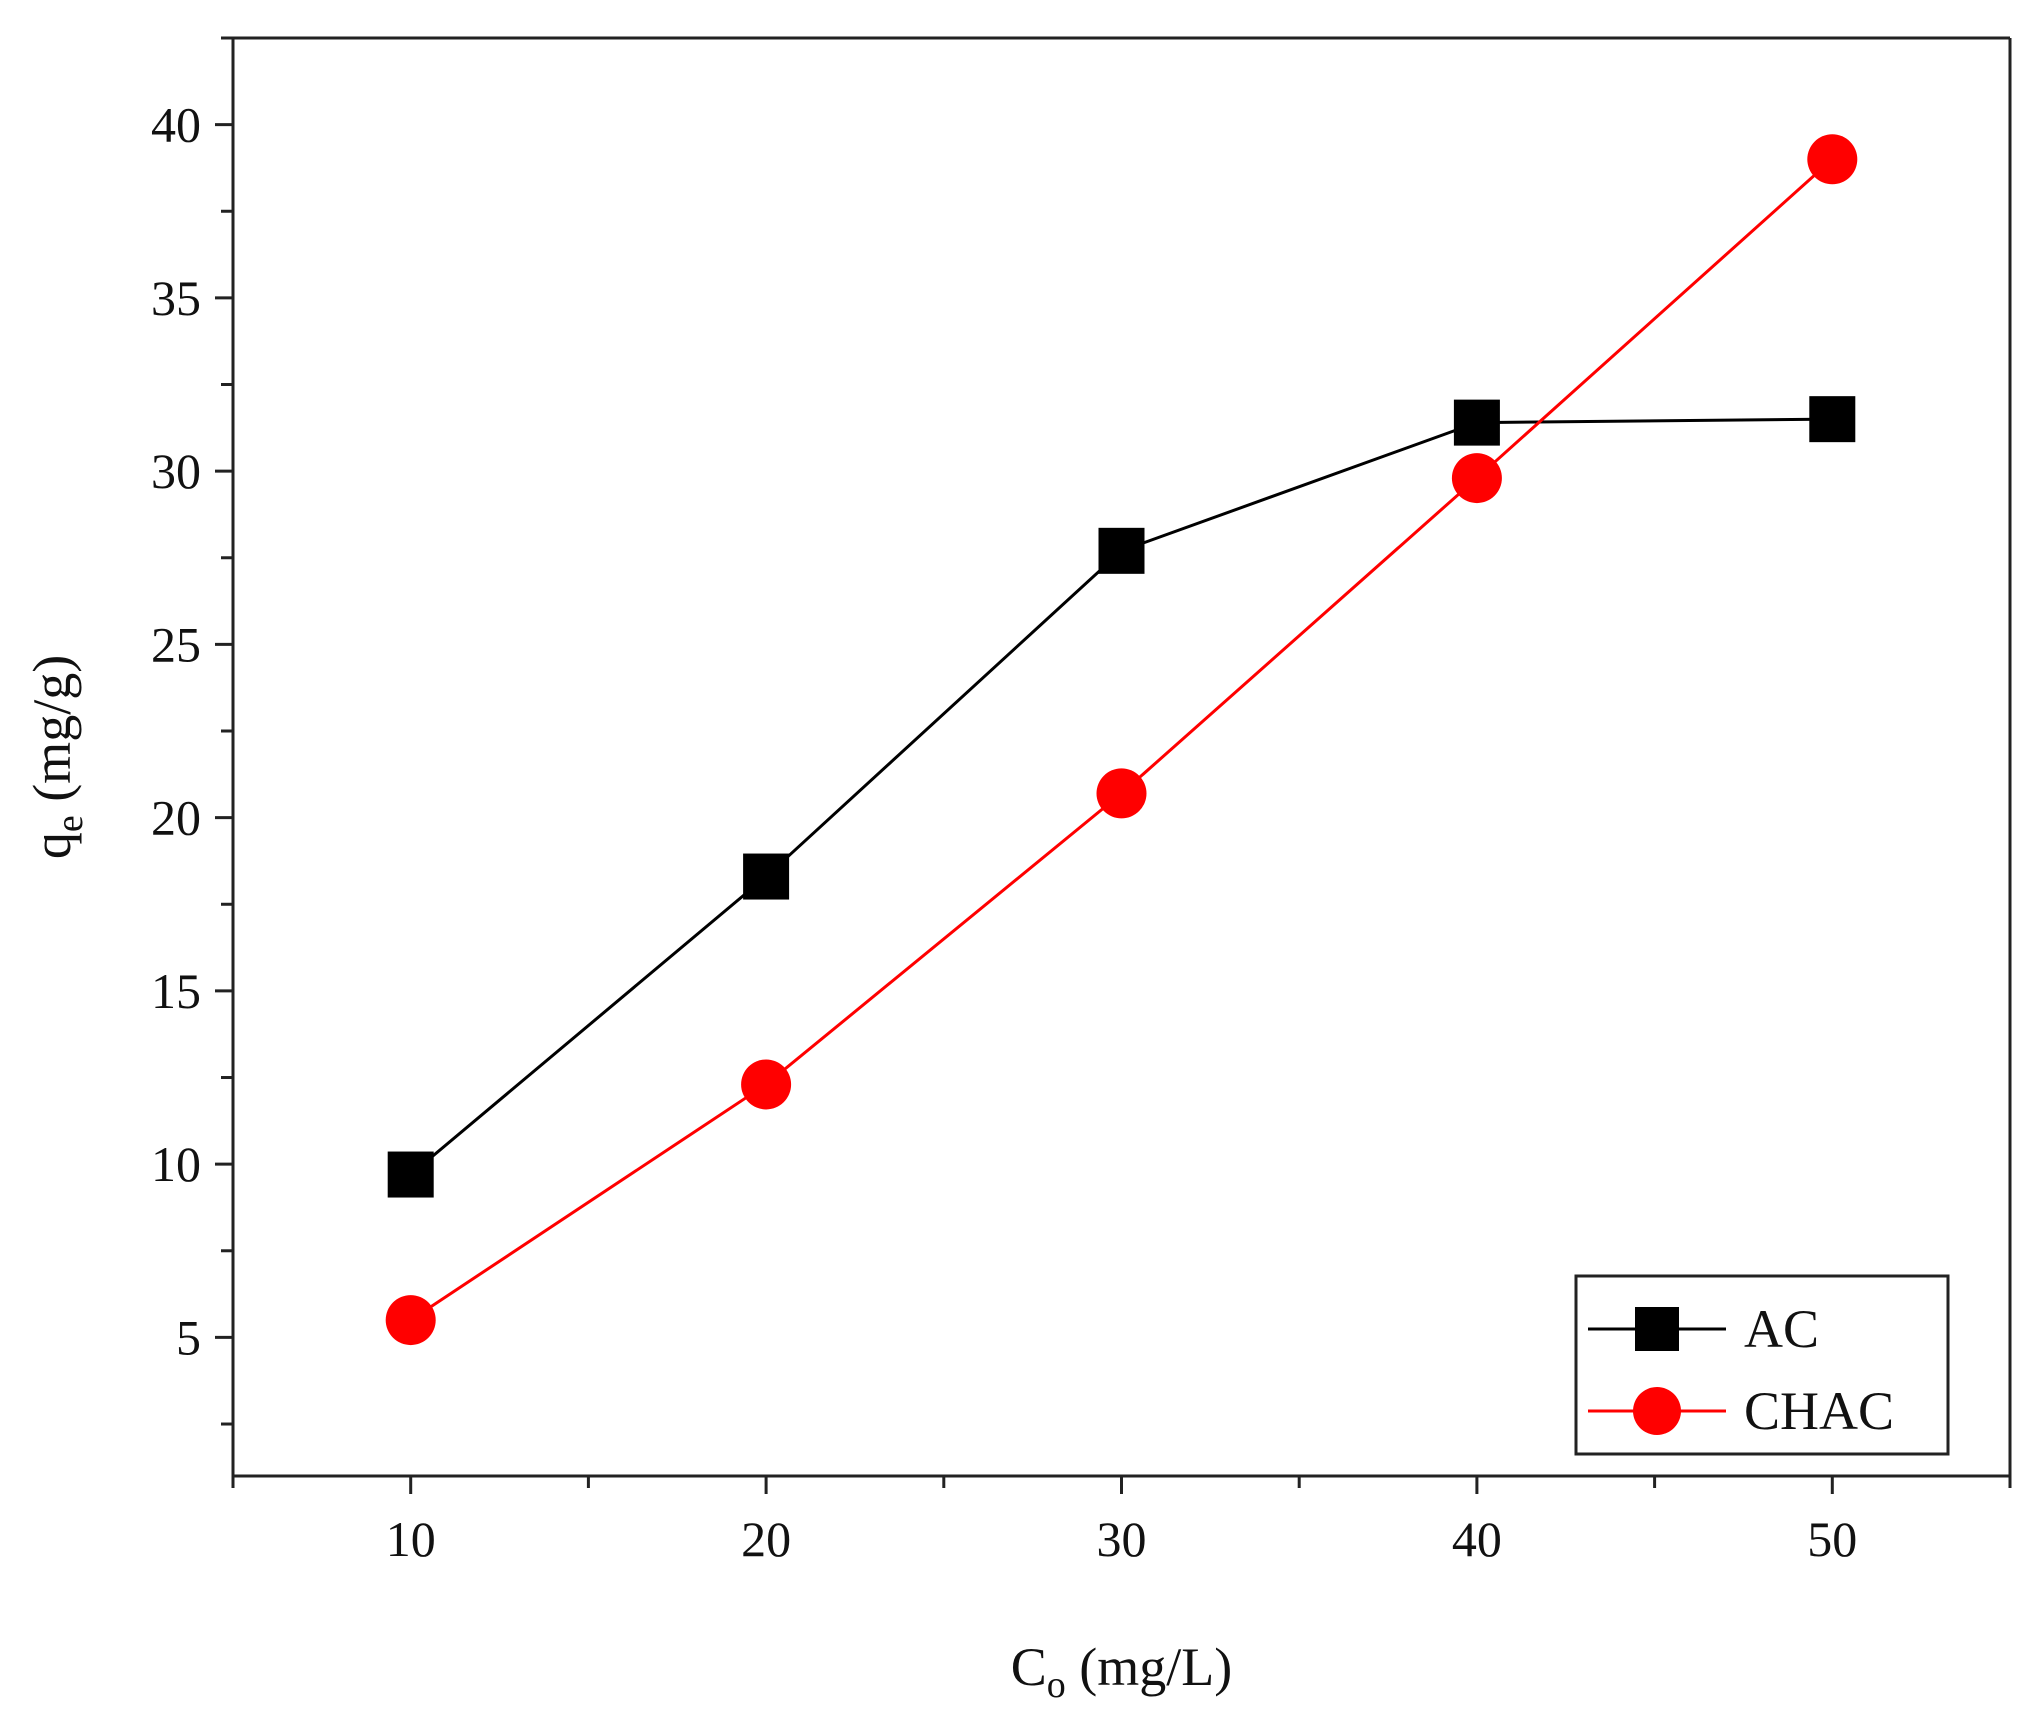  What do you see at coordinates (56, 757) in the screenshot?
I see `y-axis-title: qe (mg/g)` at bounding box center [56, 757].